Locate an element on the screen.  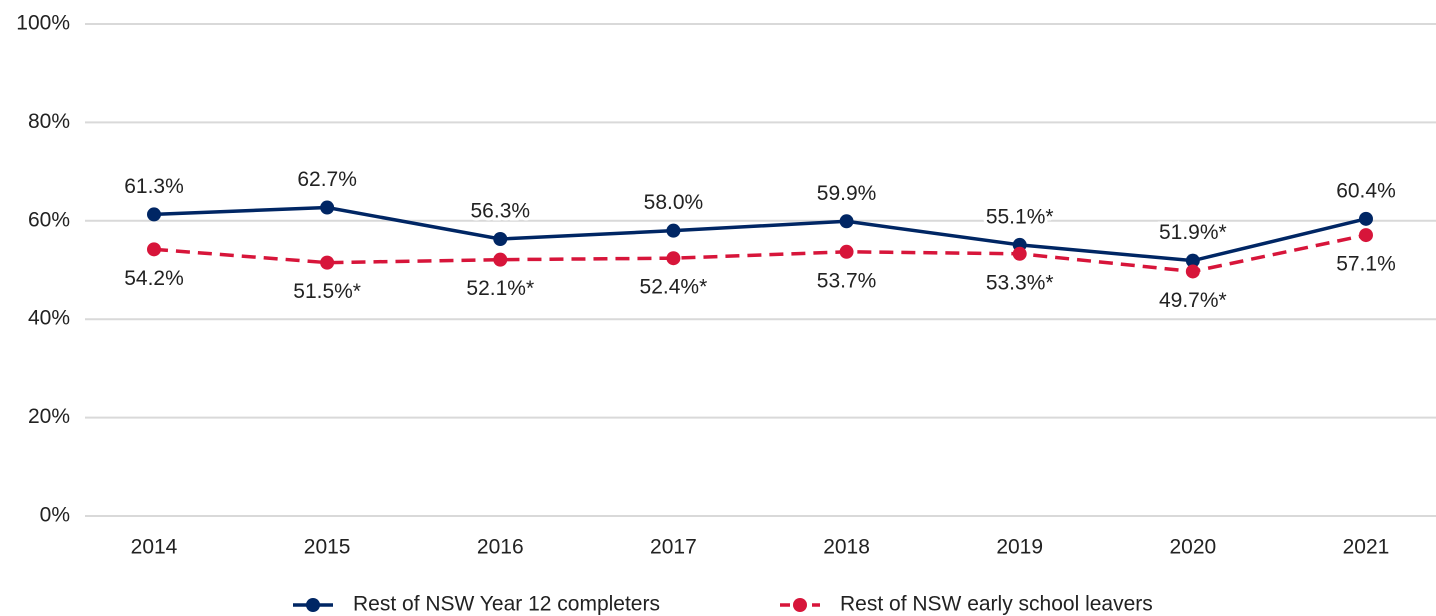
data-label: 51.5%* is located at coordinates (327, 291).